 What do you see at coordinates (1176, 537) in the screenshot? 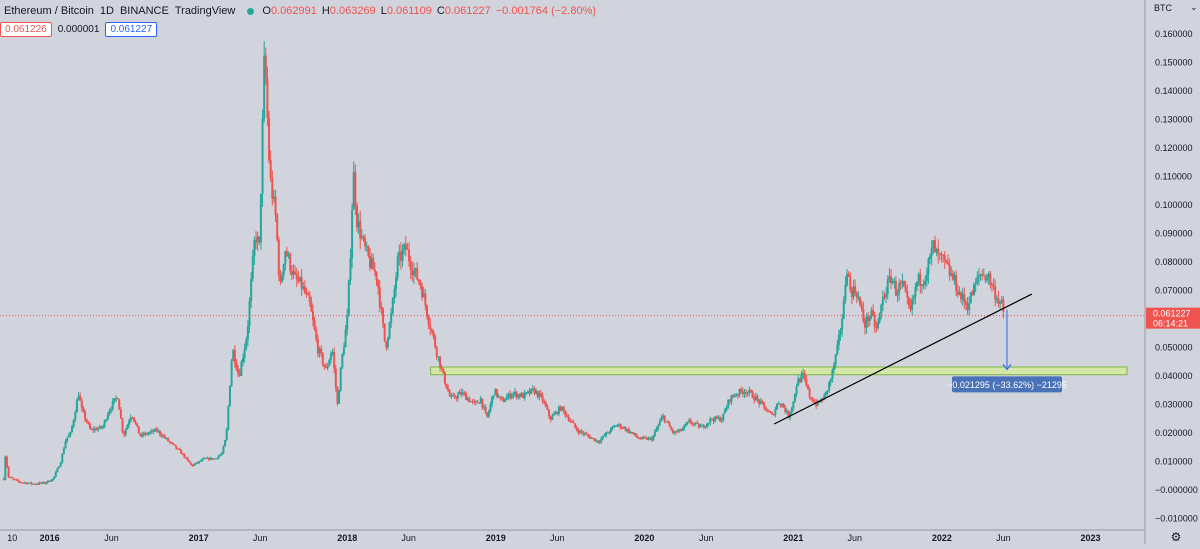
I see `gear-icon: ⚙` at bounding box center [1176, 537].